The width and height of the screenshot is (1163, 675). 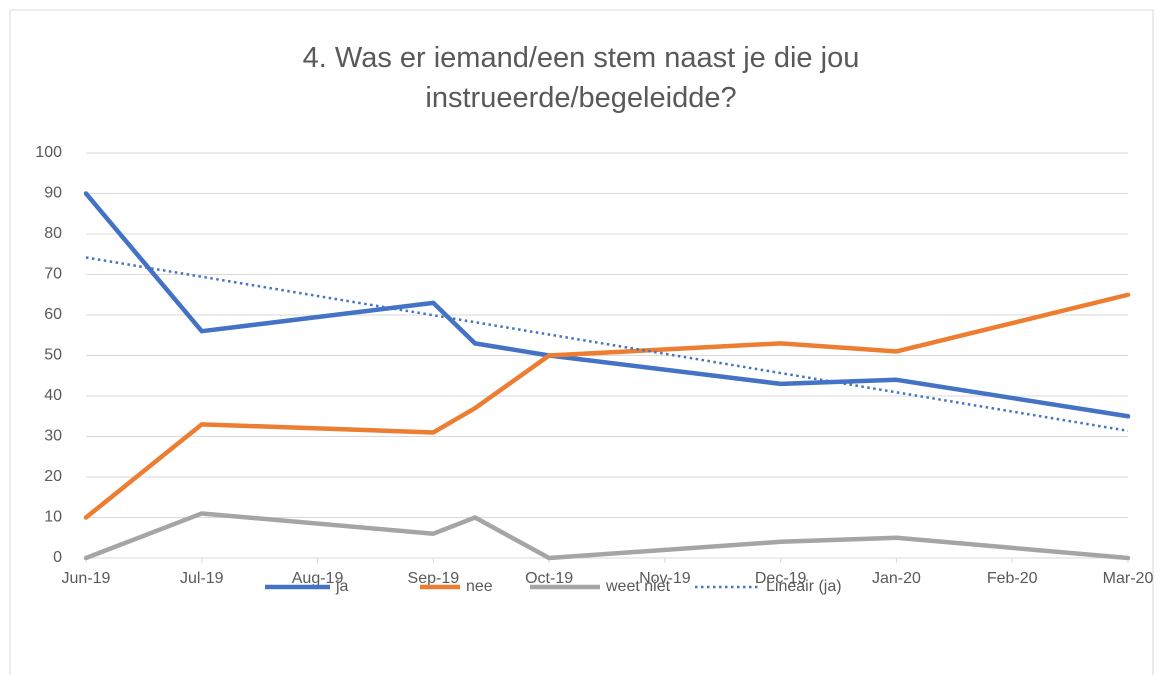 I want to click on y-tick-label: 70, so click(x=53, y=274).